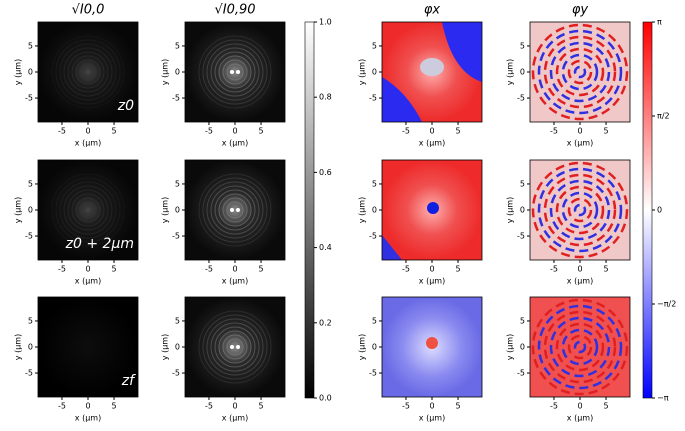 The image size is (685, 431). I want to click on panel: -5 0 5 -5 0 5 x (μm) y (μm) z0, so click(76, 84).